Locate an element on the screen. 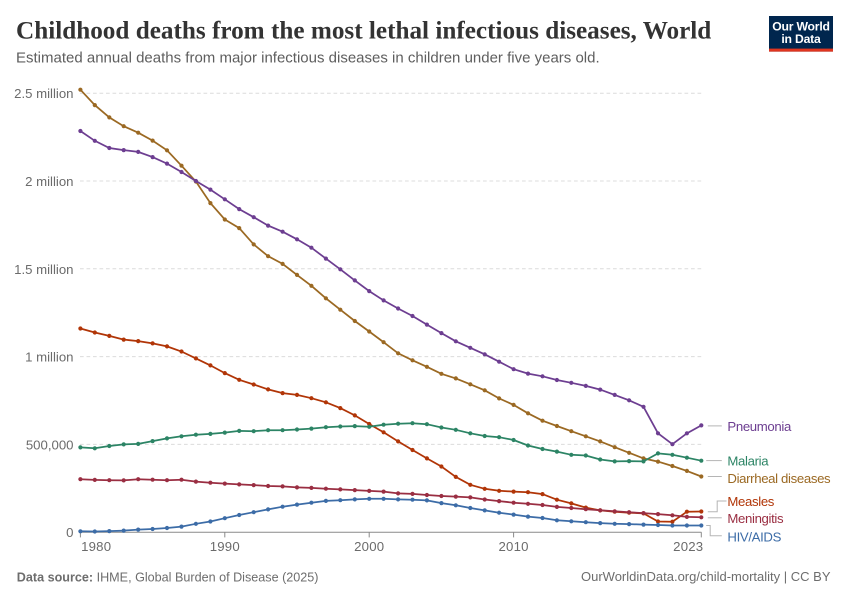 The image size is (850, 600). svg-text: 2 million is located at coordinates (49, 181).